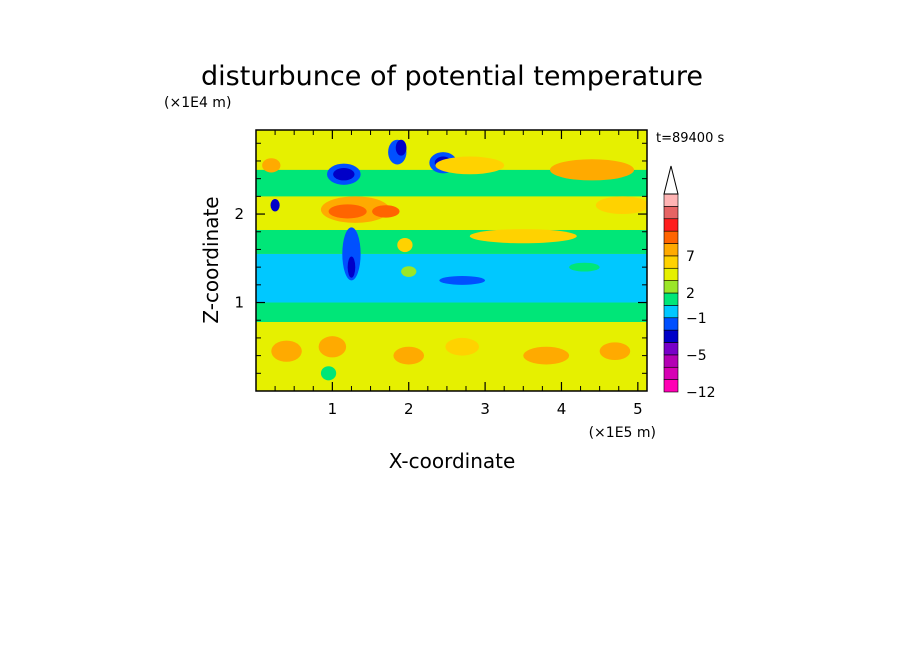  I want to click on x-tick-label-4: 5, so click(638, 409).